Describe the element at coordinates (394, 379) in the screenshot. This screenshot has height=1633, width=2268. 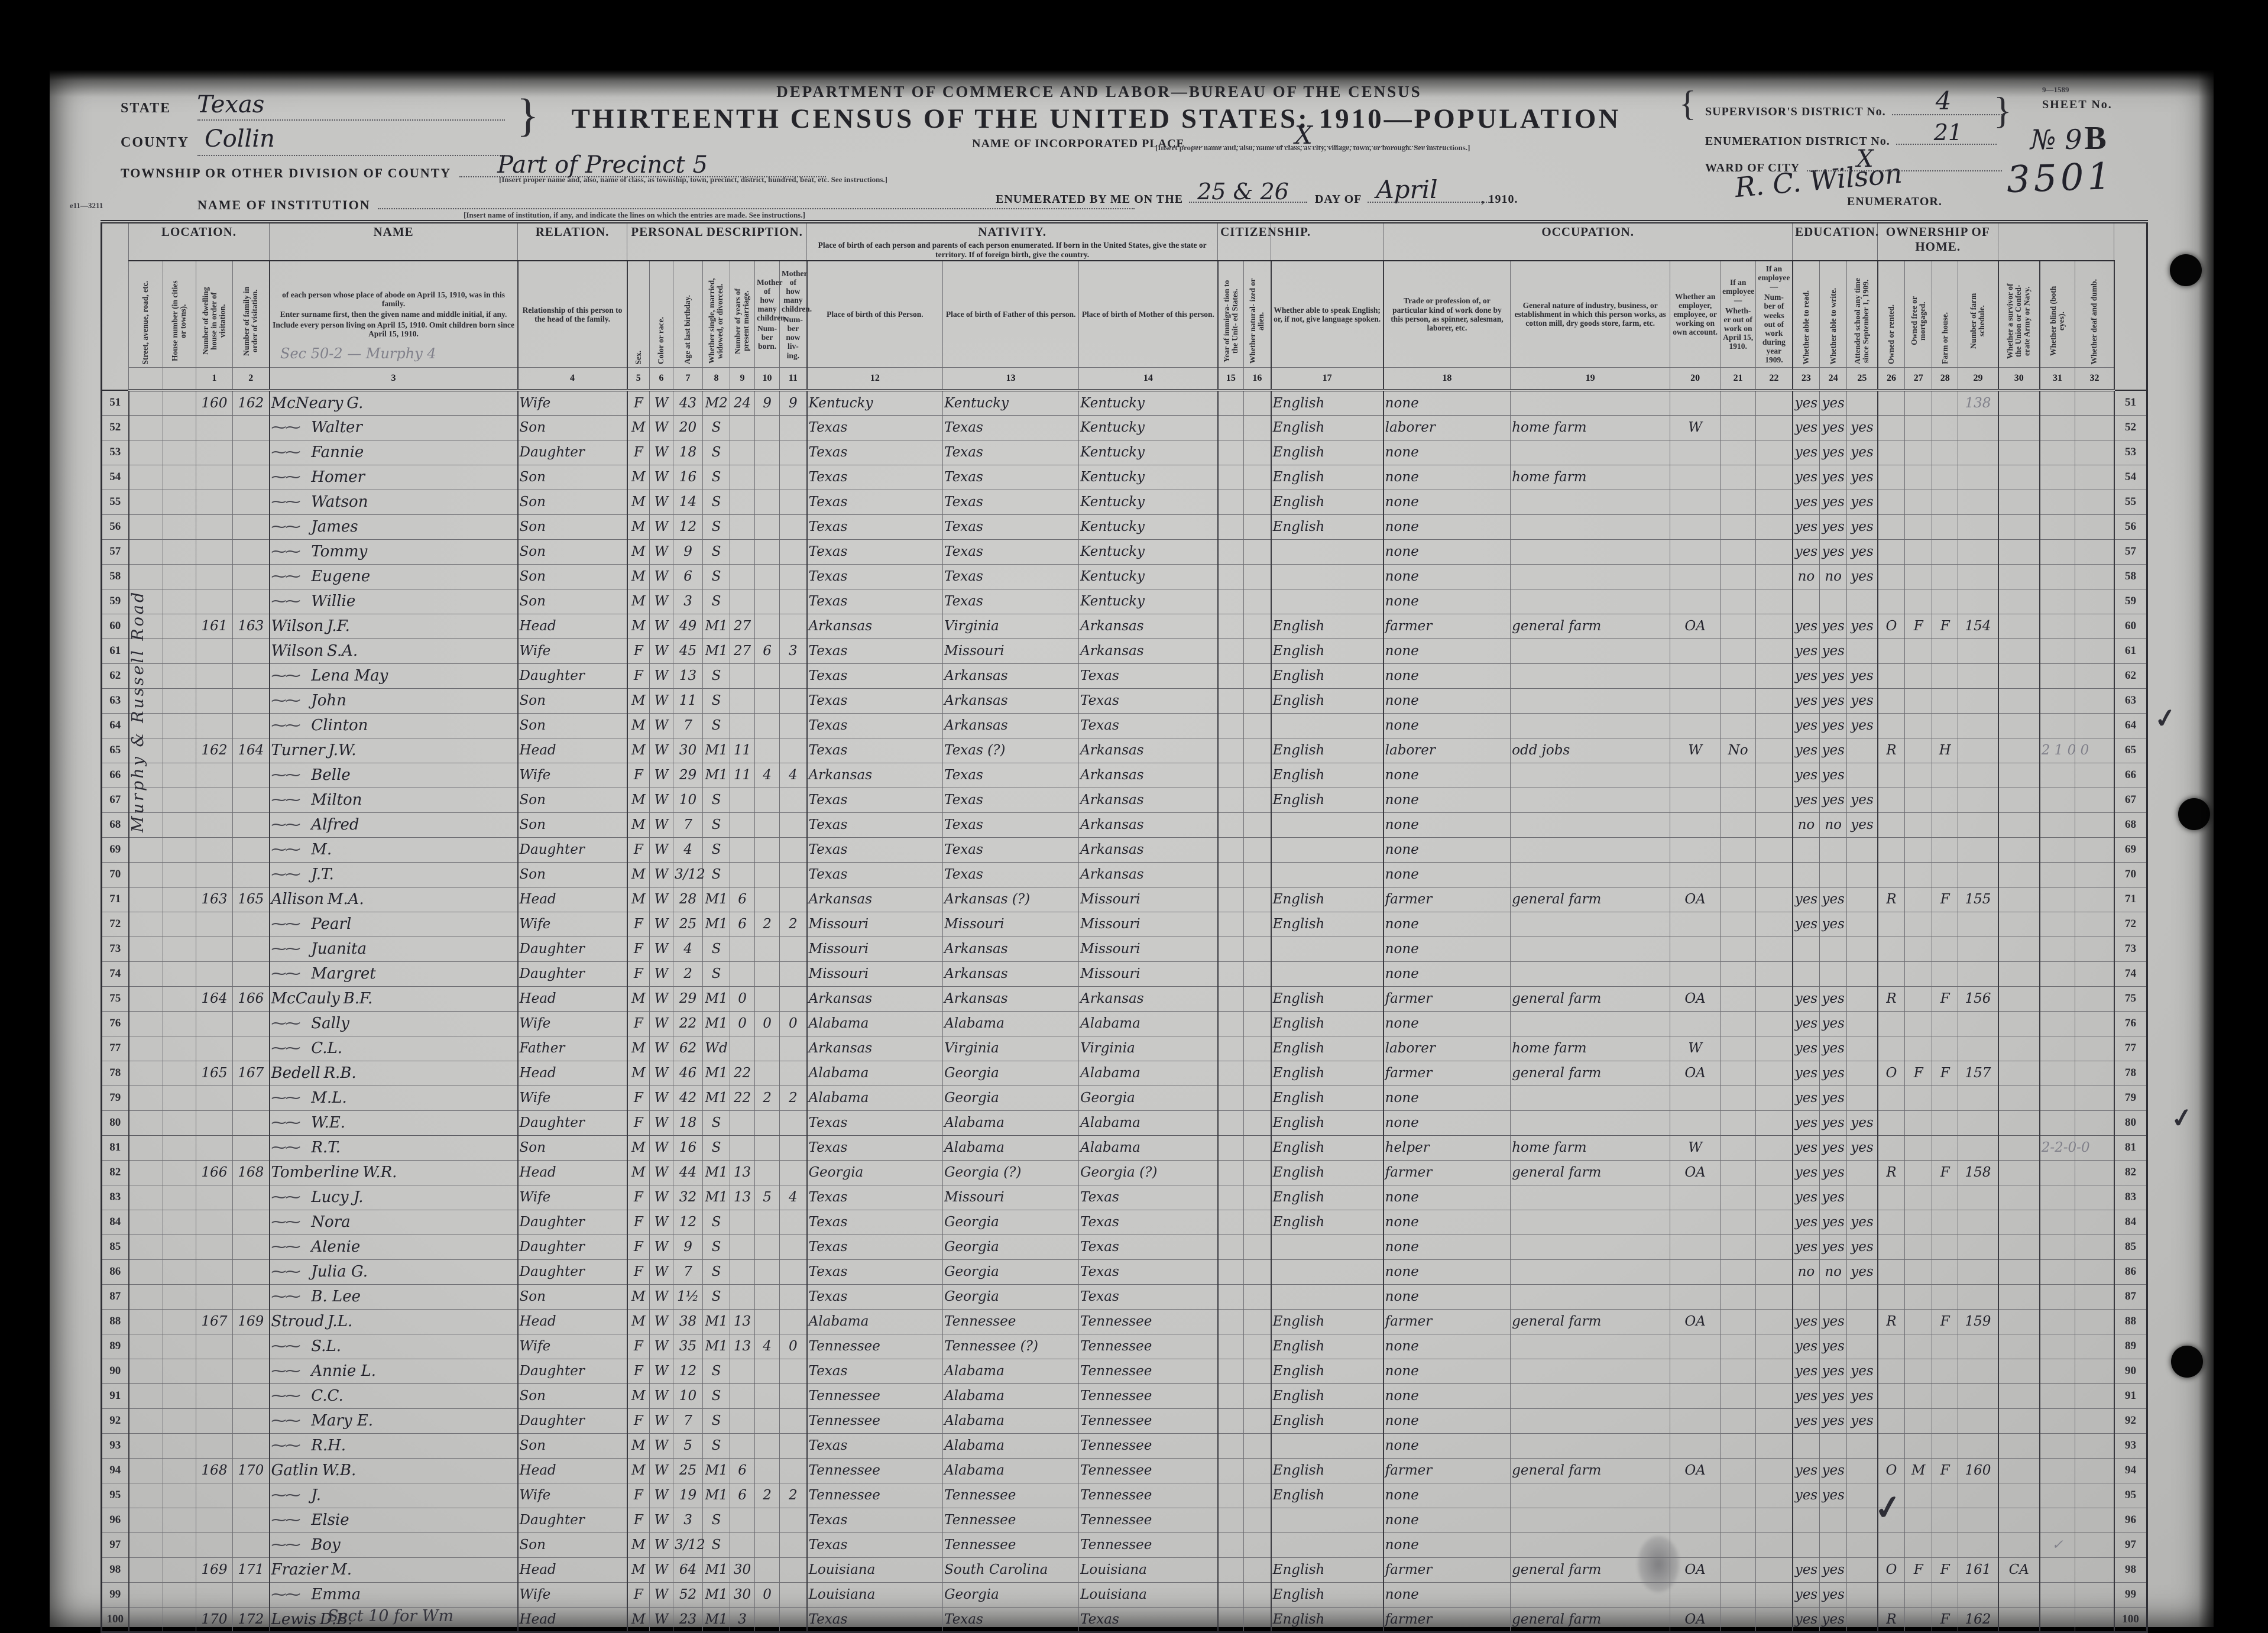
I see `col-number-3: 3` at that location.